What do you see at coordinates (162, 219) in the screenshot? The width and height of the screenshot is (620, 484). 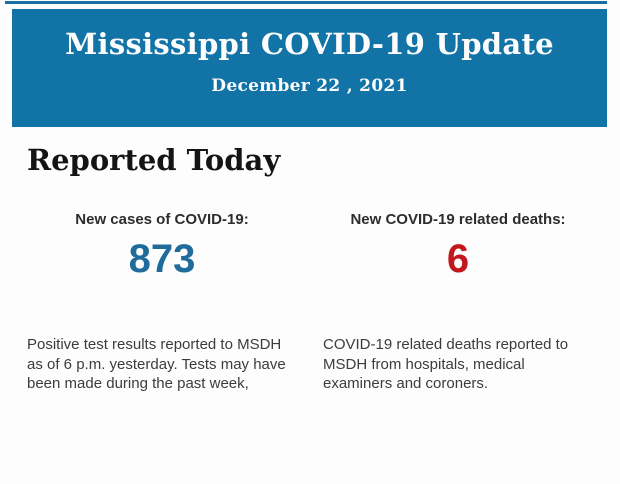 I see `stat-label-new-cases: New cases of COVID-19:` at bounding box center [162, 219].